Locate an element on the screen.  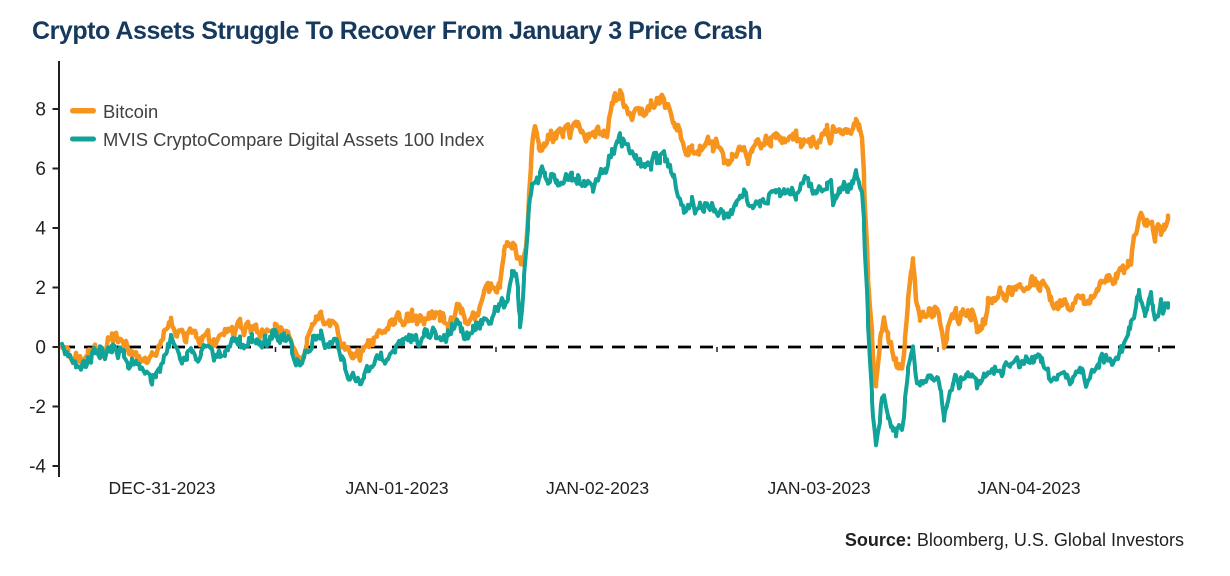
svg-text: JAN-04-2023 is located at coordinates (1028, 488).